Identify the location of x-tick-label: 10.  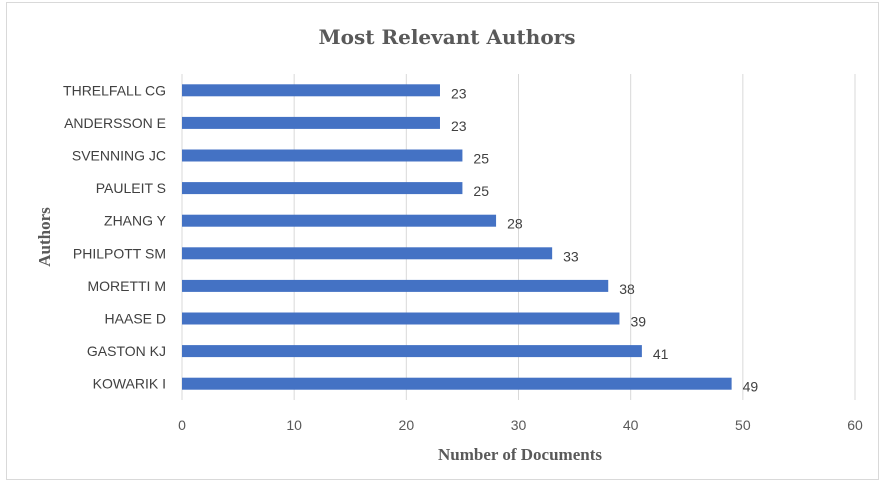
(294, 425).